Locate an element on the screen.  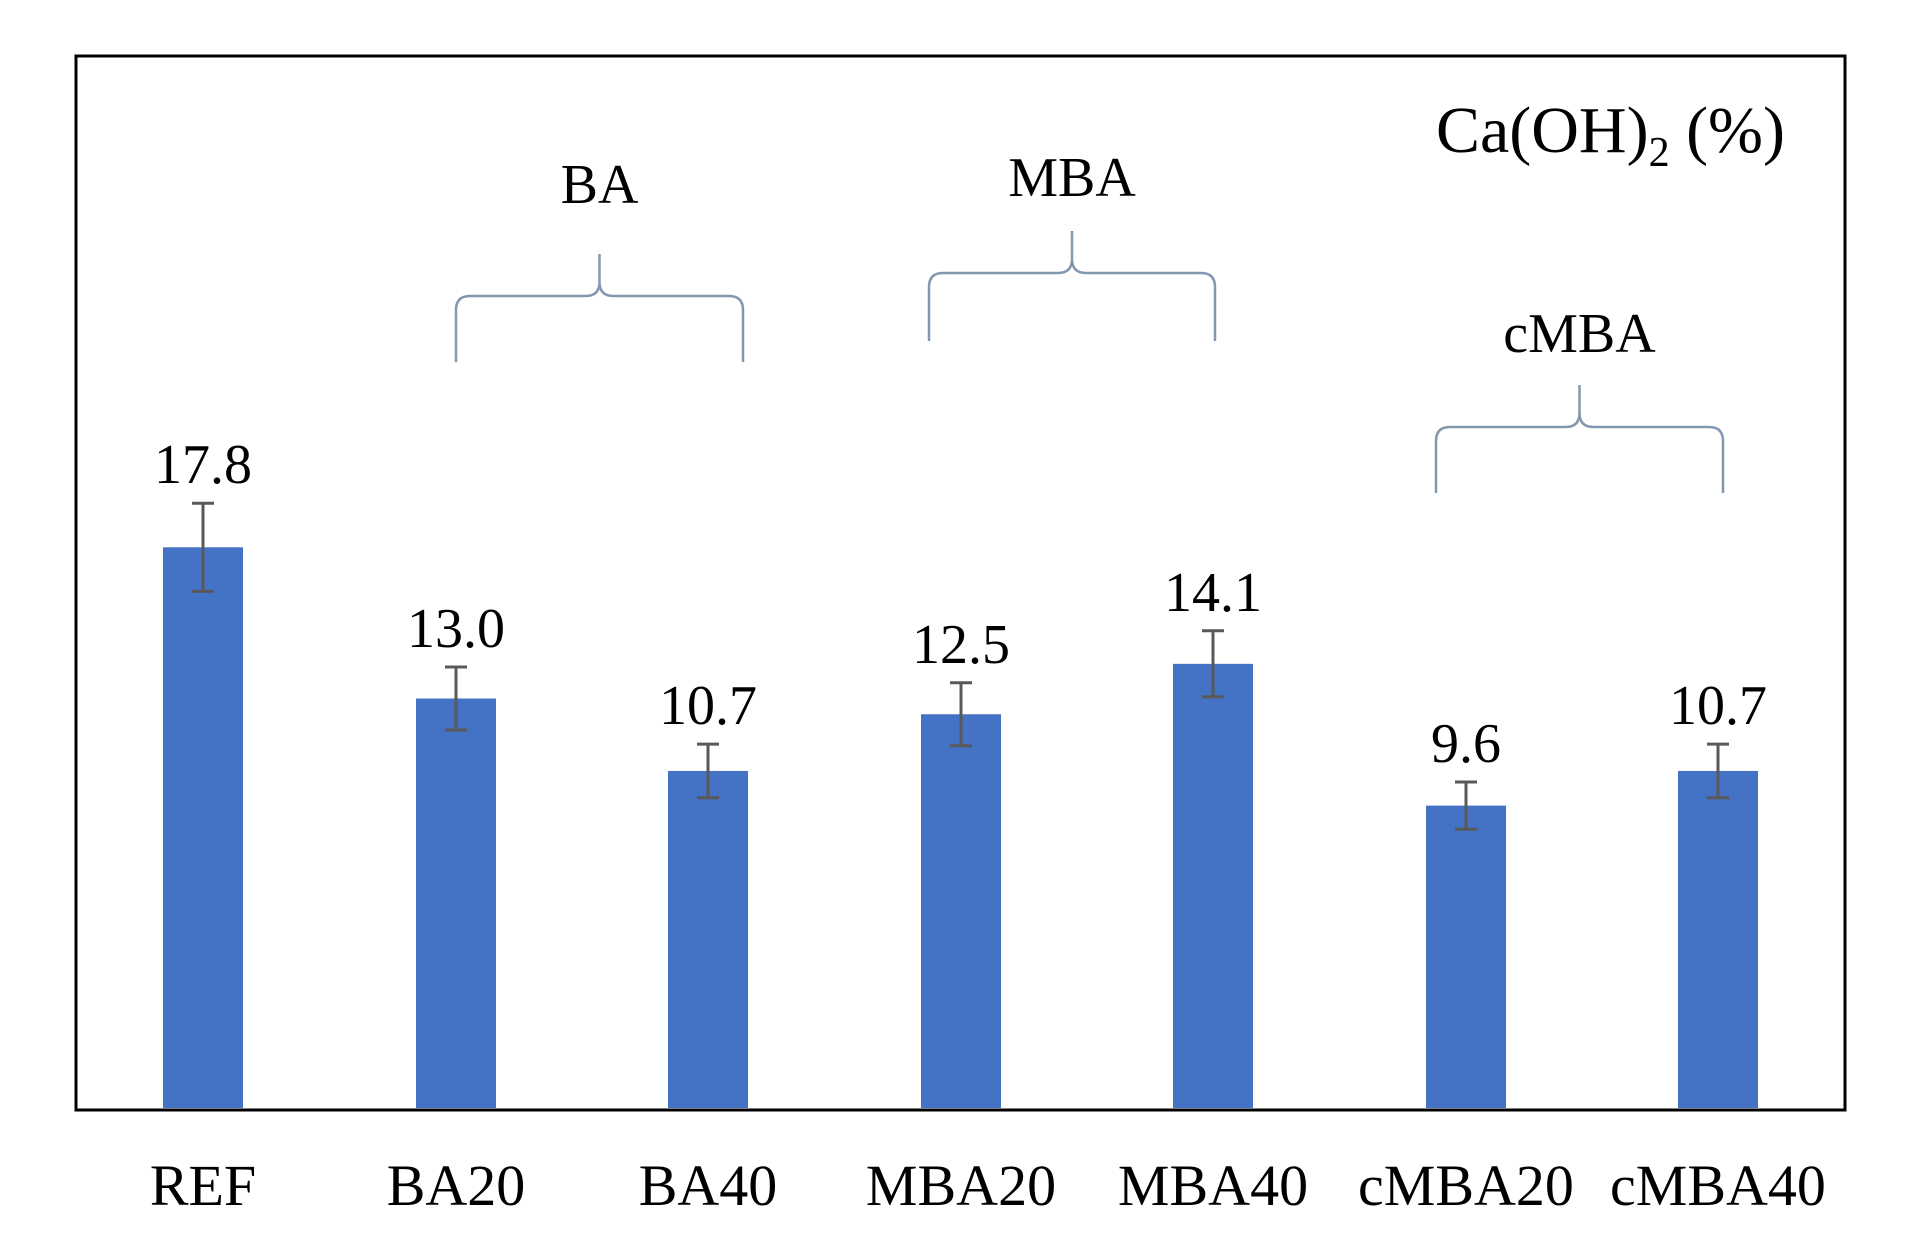
value-label-cmba40: 10.7 is located at coordinates (1718, 706).